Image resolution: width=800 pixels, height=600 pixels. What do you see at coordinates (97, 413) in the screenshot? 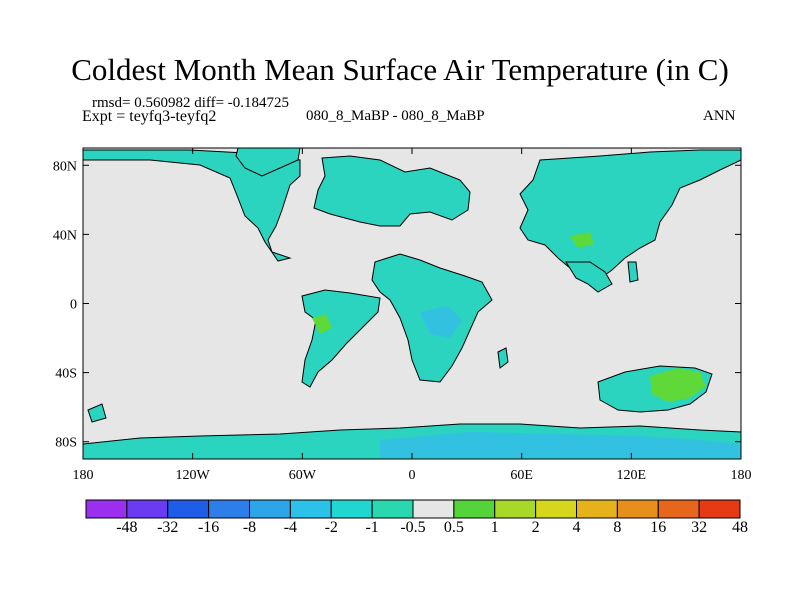
I see `land-island-nz` at bounding box center [97, 413].